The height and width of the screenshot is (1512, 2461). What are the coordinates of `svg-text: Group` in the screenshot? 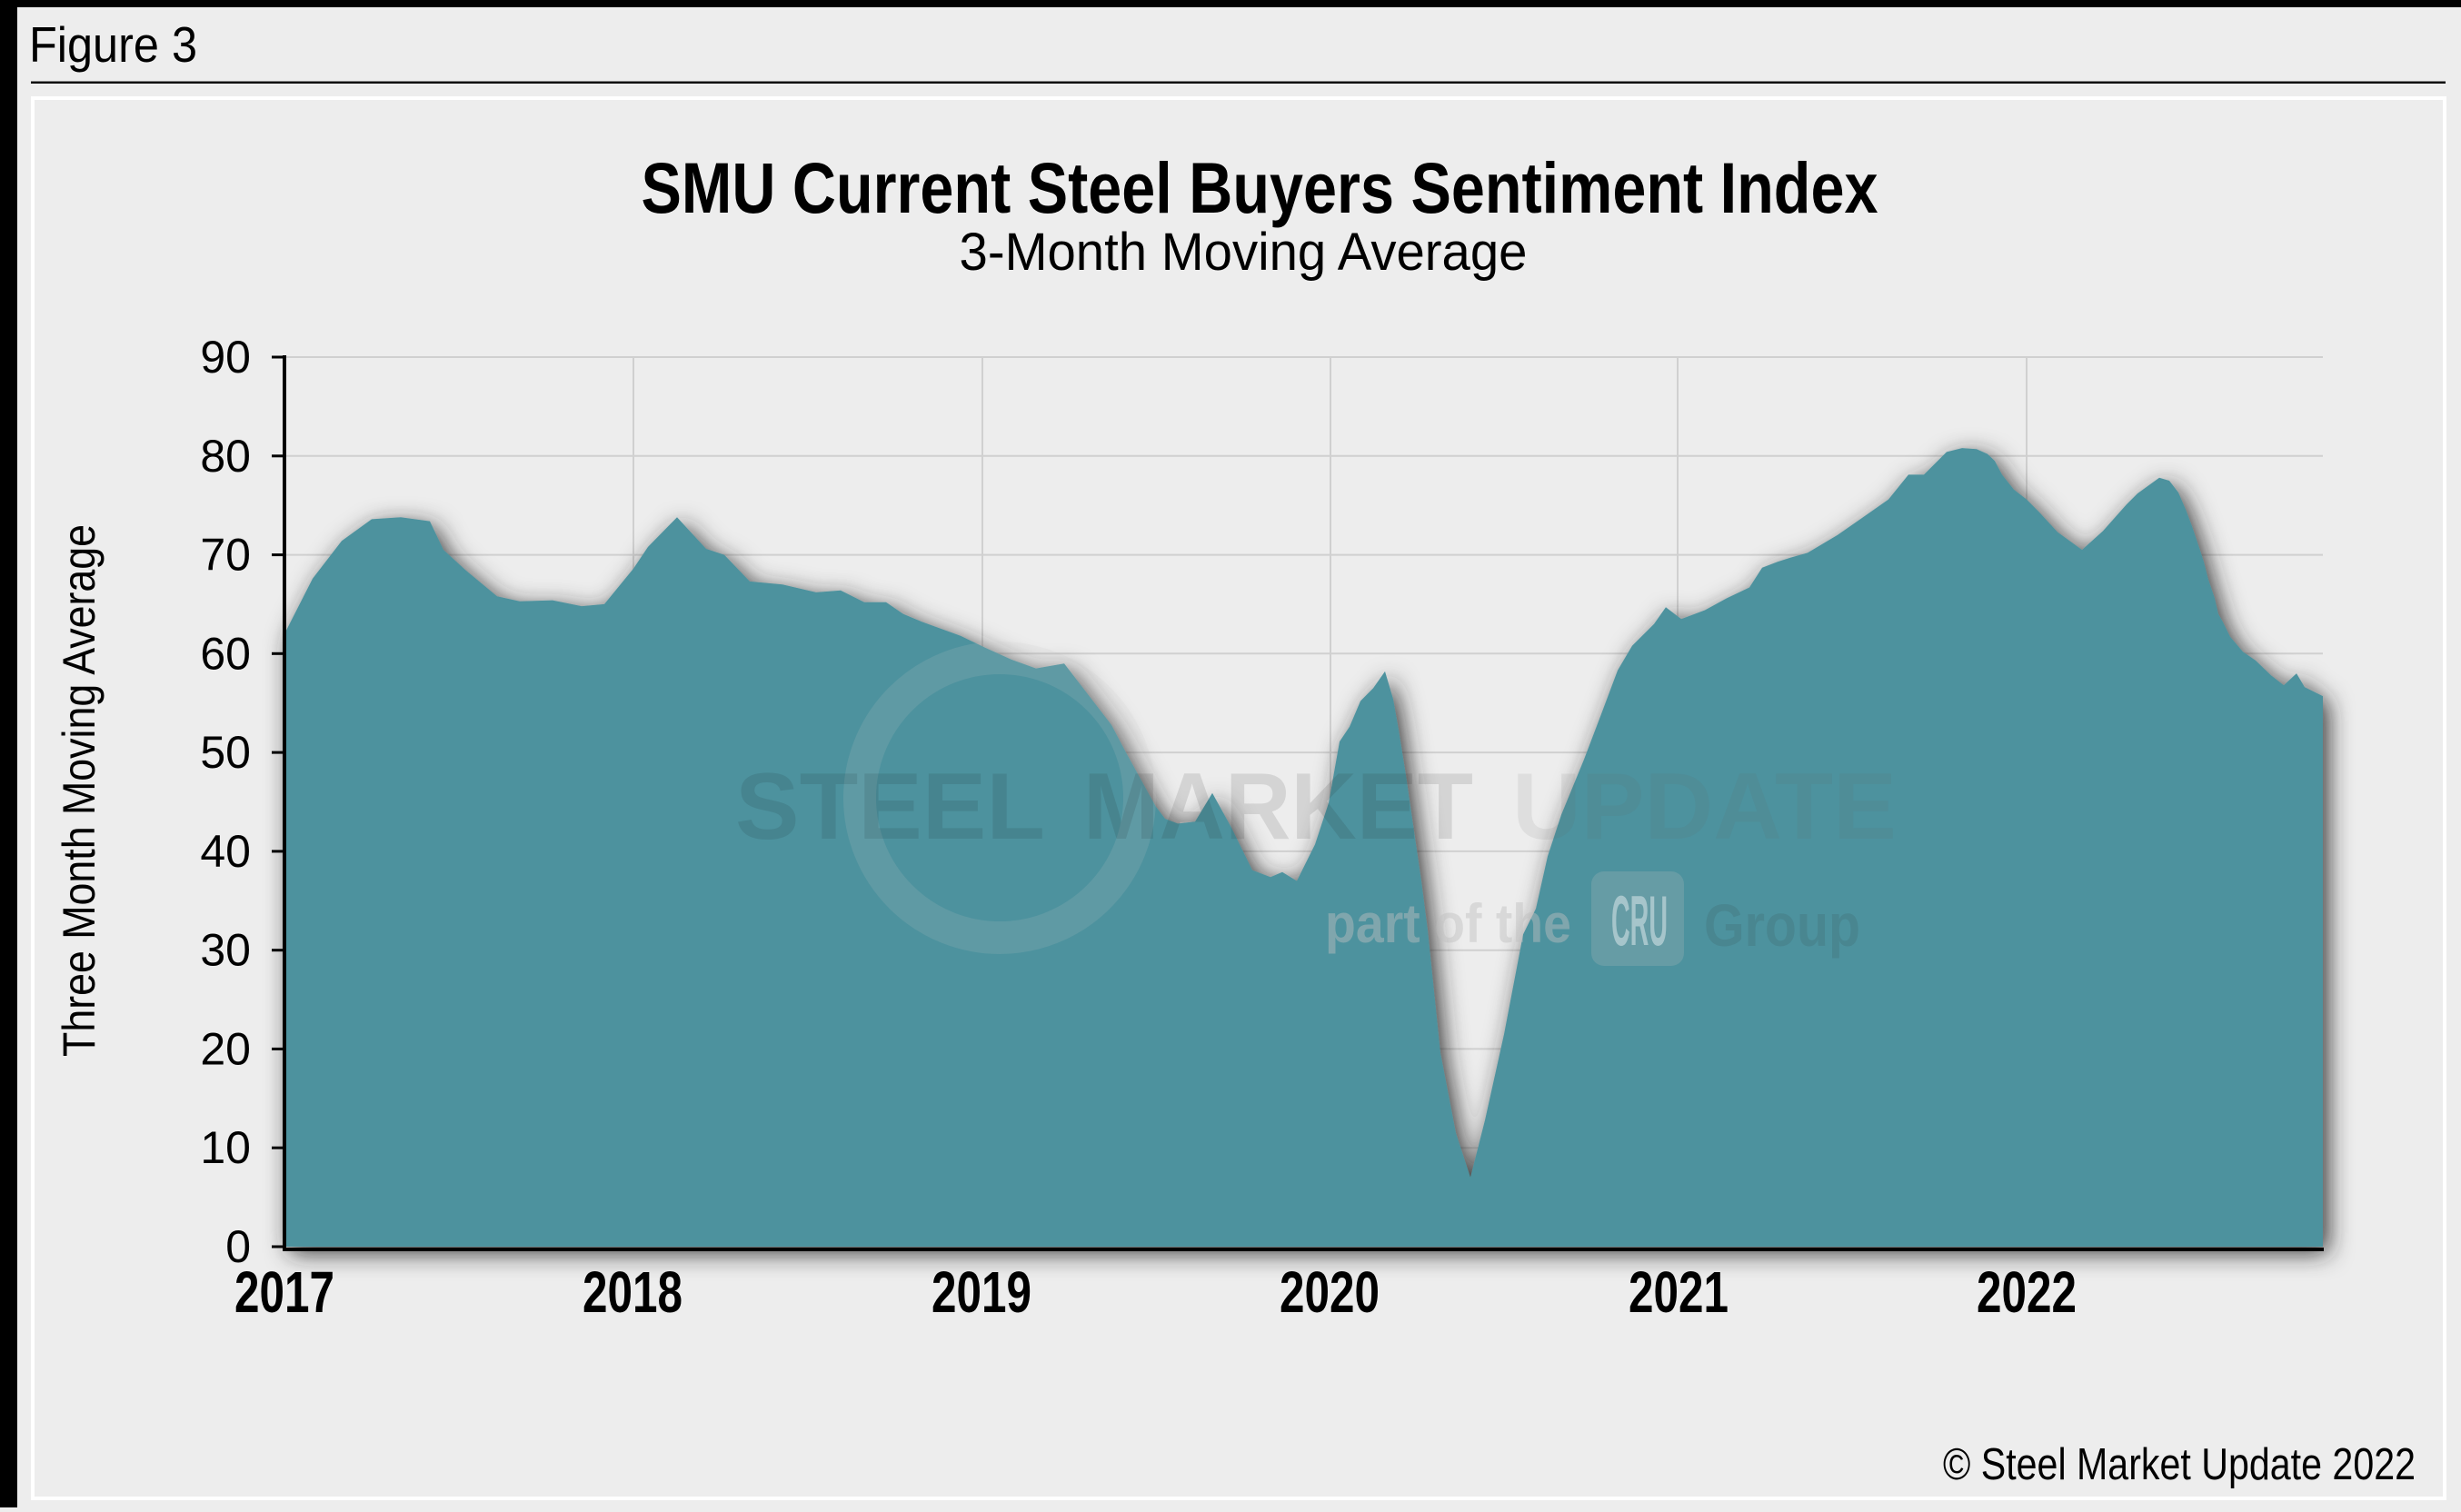 It's located at (1782, 925).